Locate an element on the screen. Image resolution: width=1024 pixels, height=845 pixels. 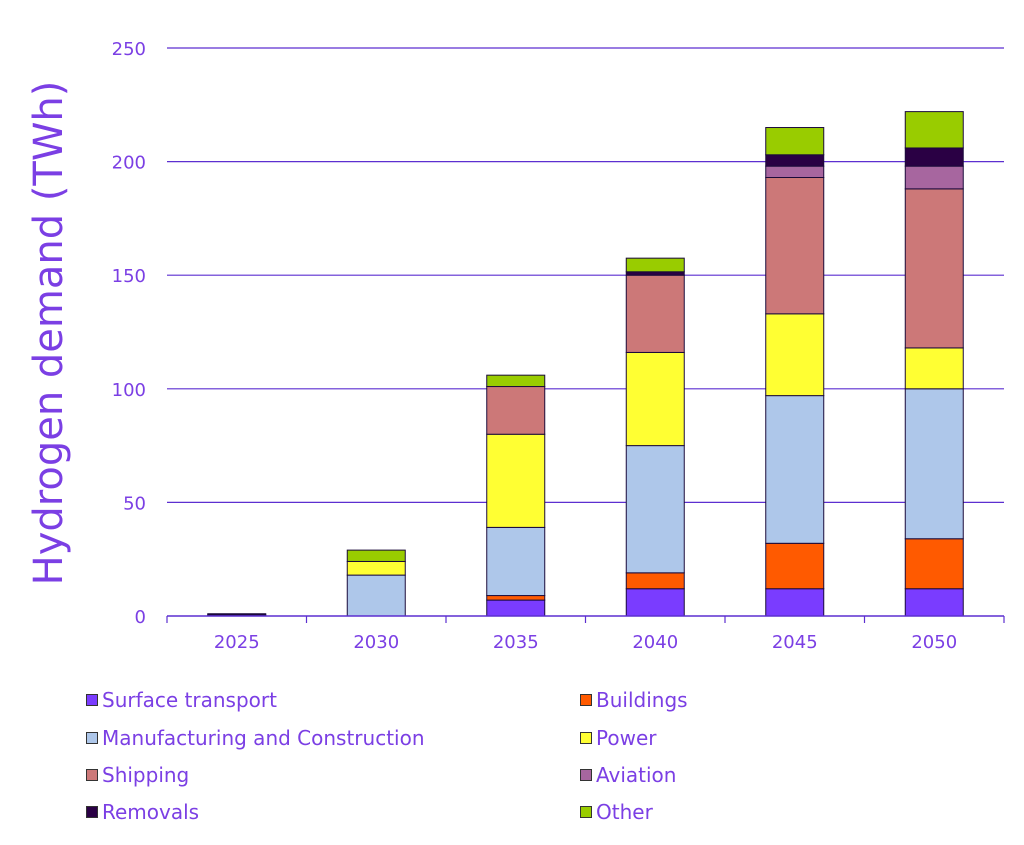
bar-segment-2035-surface-transport is located at coordinates (516, 608).